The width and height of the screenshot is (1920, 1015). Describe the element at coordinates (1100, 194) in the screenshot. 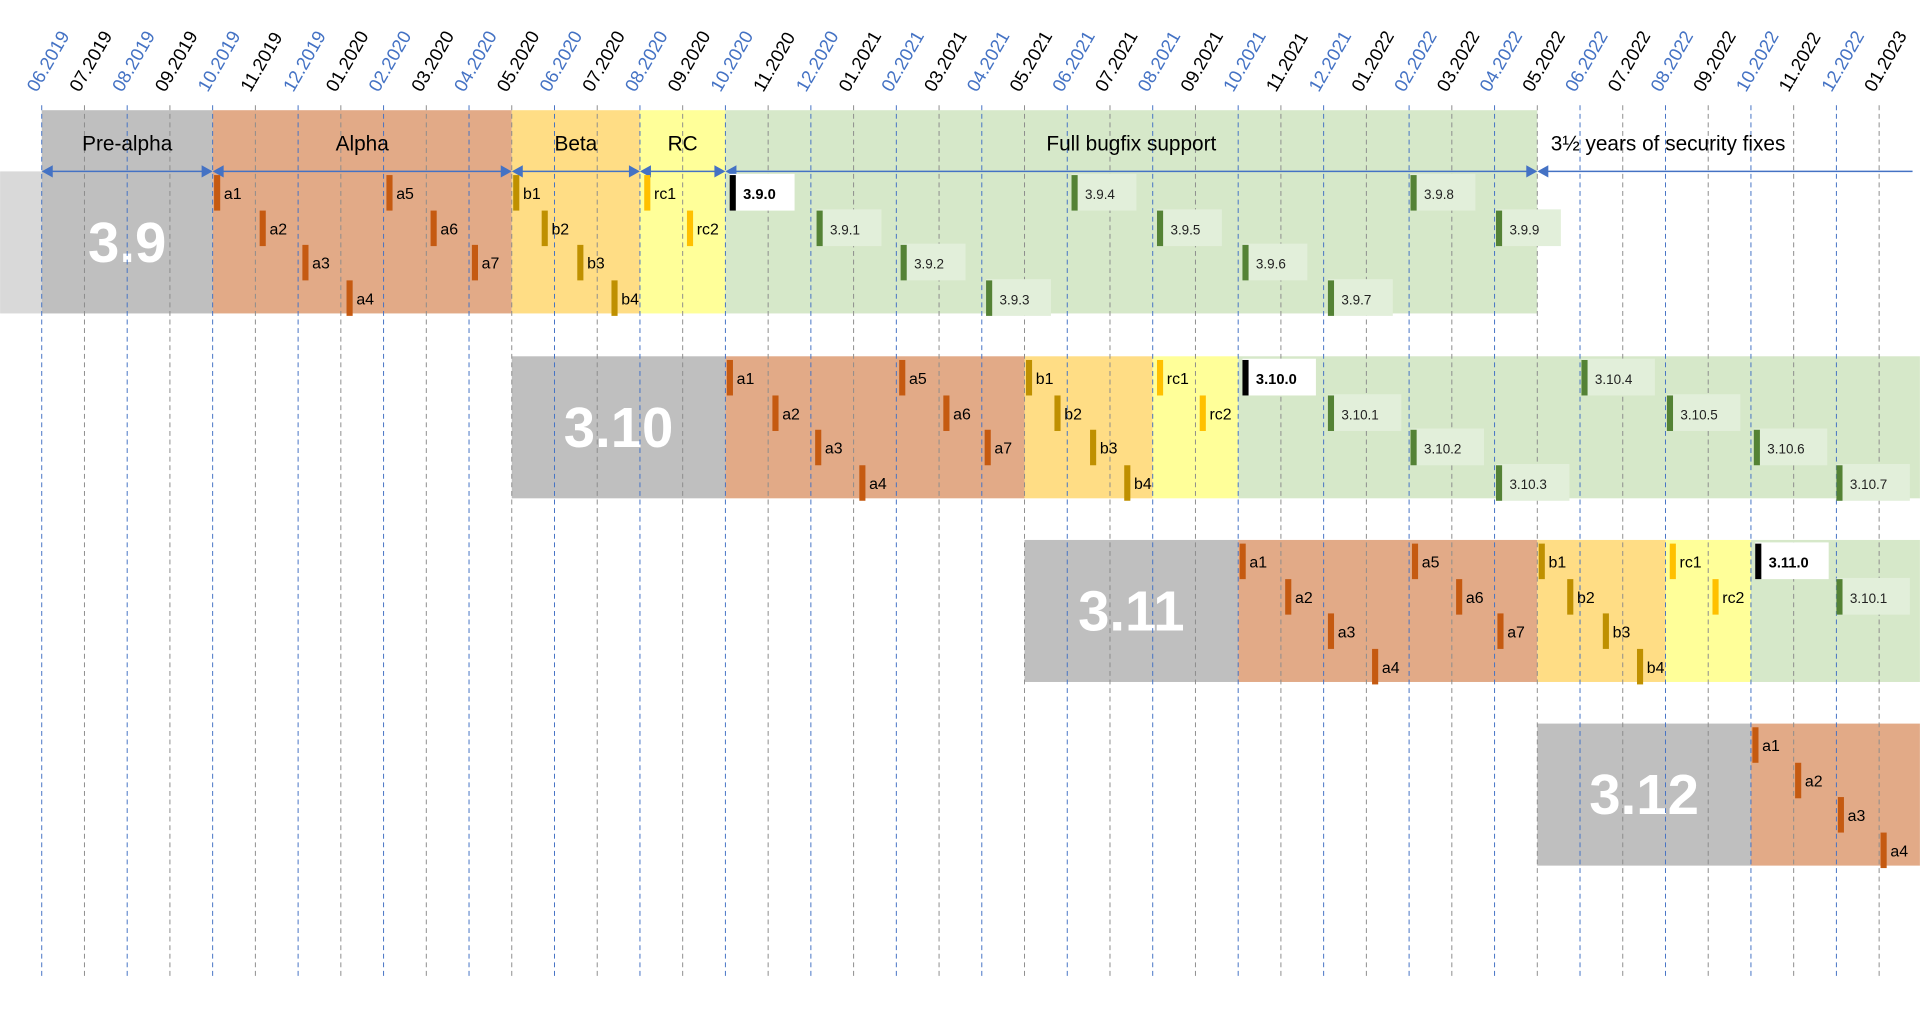

I see `release-label: 3.9.4` at that location.